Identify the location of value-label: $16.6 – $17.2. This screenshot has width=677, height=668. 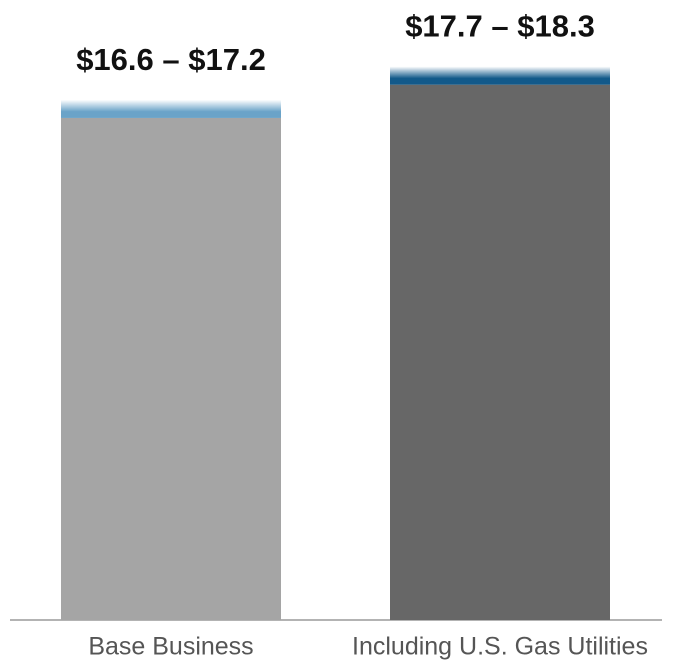
(171, 59).